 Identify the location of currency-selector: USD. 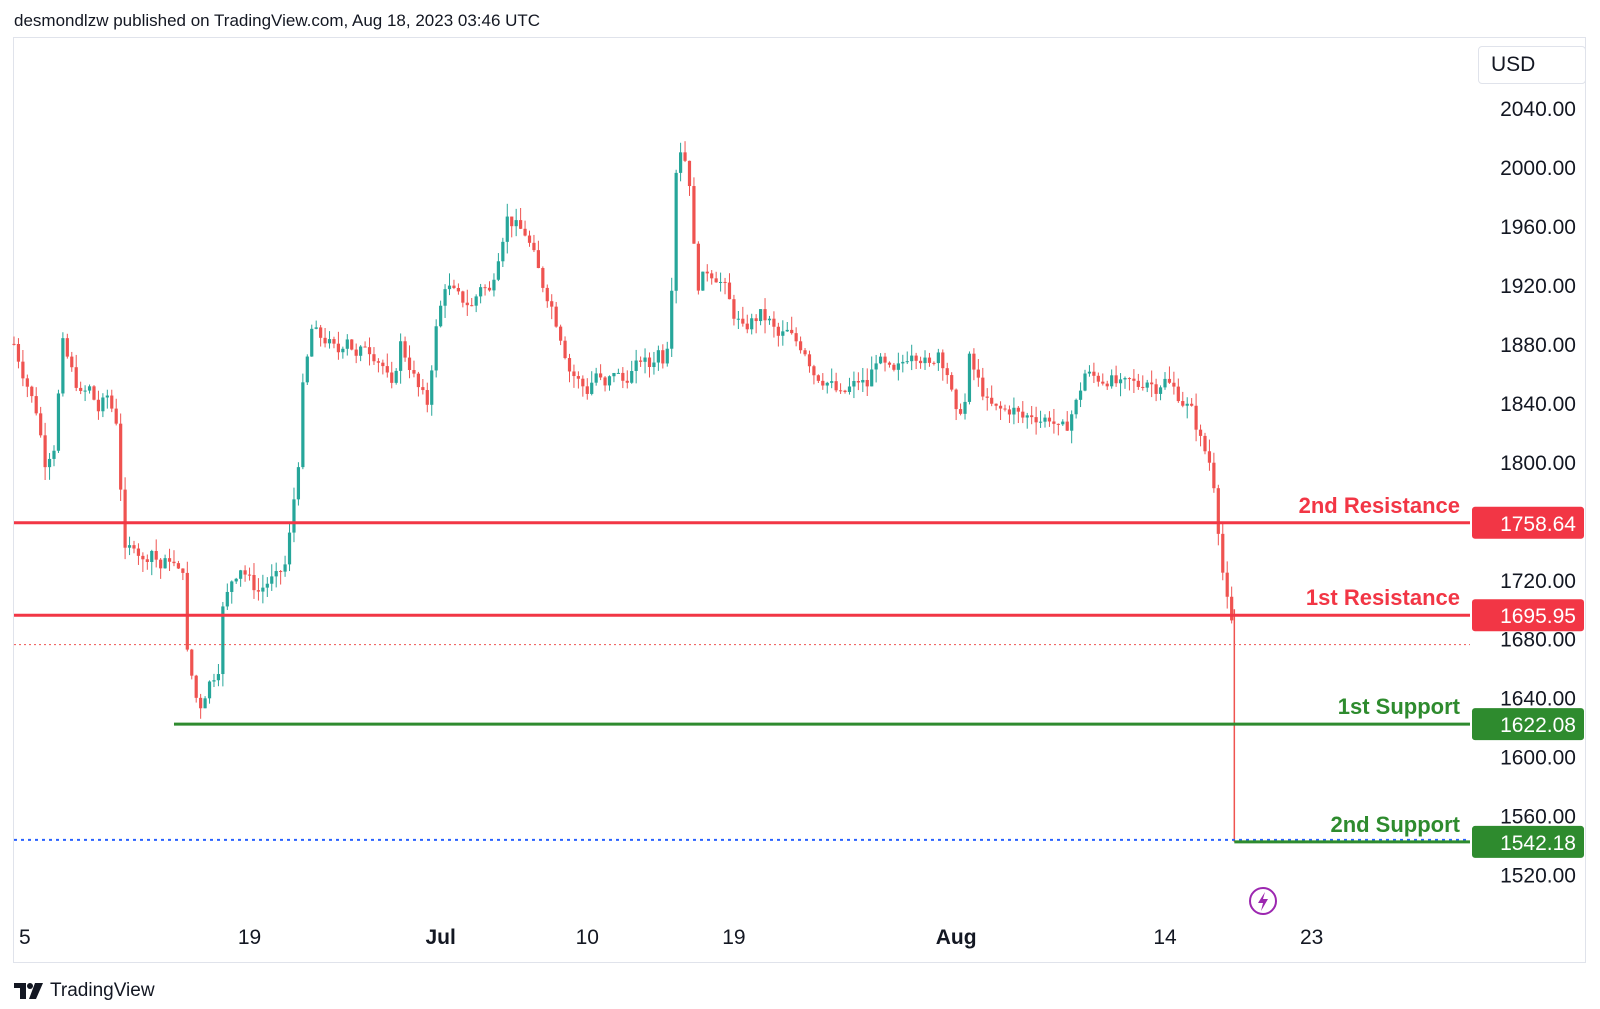
(1532, 65).